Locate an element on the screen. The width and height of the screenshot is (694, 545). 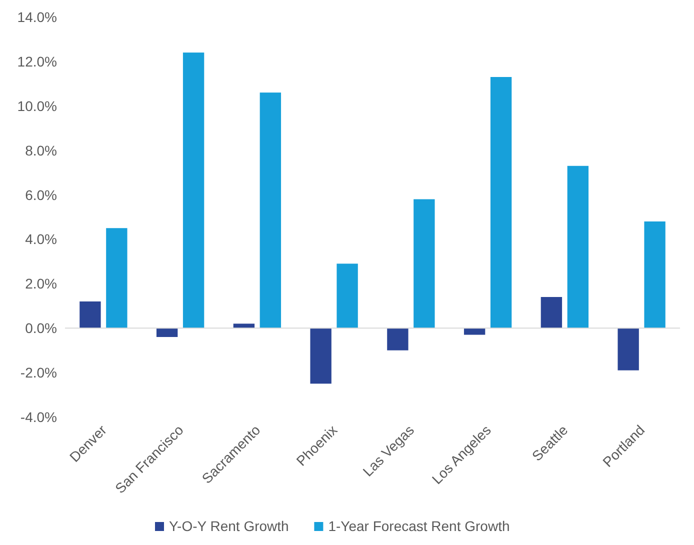
legend-label: 1-Year Forecast Rent Growth is located at coordinates (419, 526).